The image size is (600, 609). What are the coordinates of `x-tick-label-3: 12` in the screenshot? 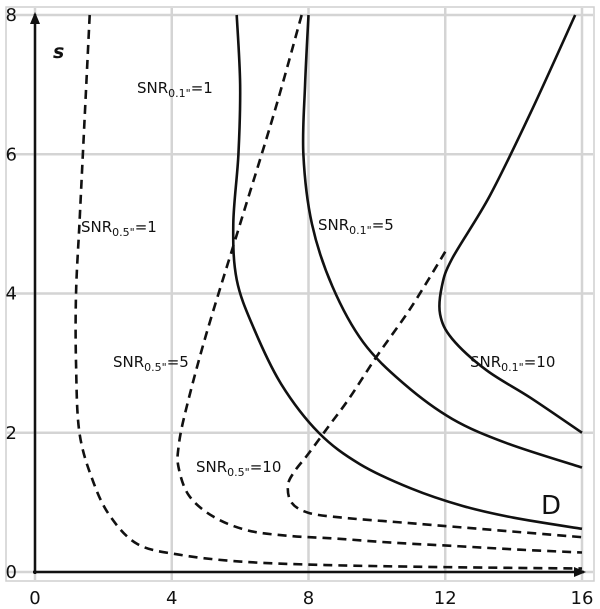 It's located at (445, 598).